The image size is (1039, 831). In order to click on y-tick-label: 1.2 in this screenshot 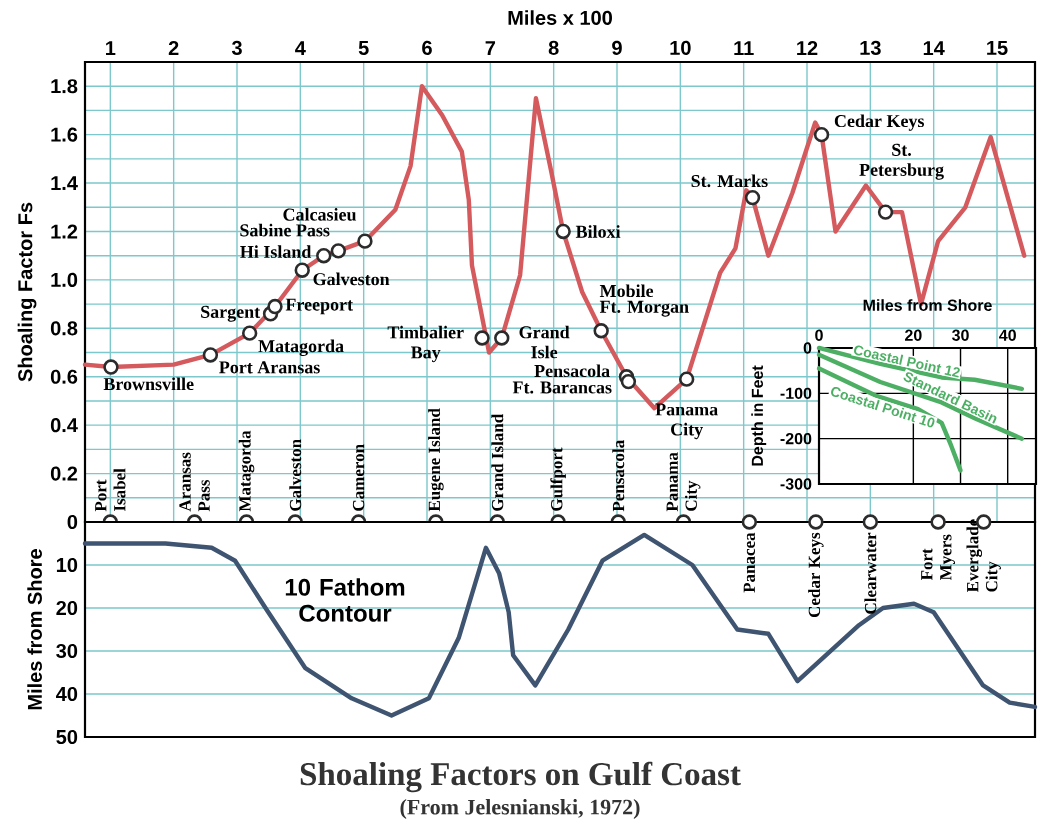, I will do `click(64, 231)`.